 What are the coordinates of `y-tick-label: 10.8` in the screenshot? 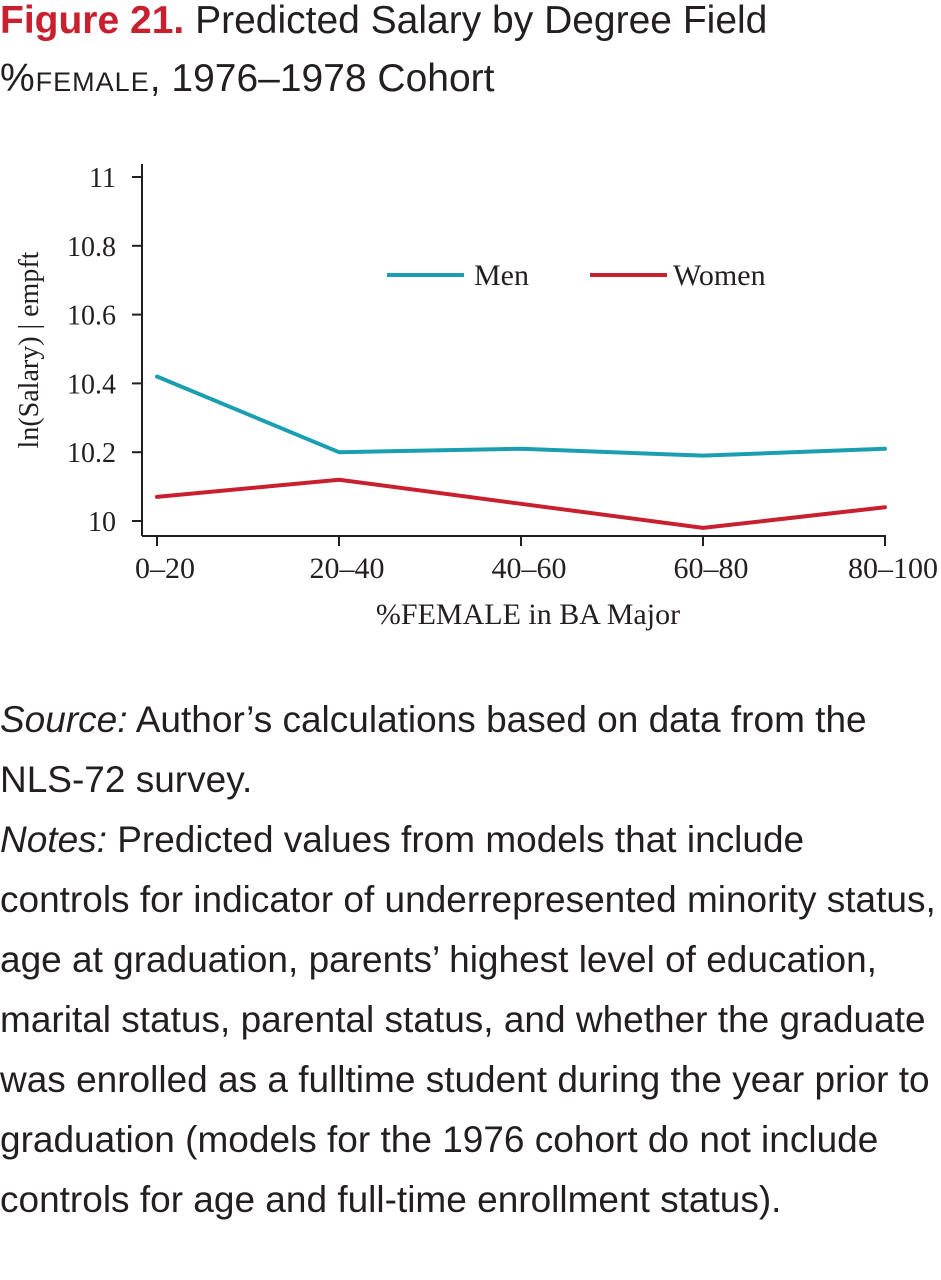 It's located at (91, 247).